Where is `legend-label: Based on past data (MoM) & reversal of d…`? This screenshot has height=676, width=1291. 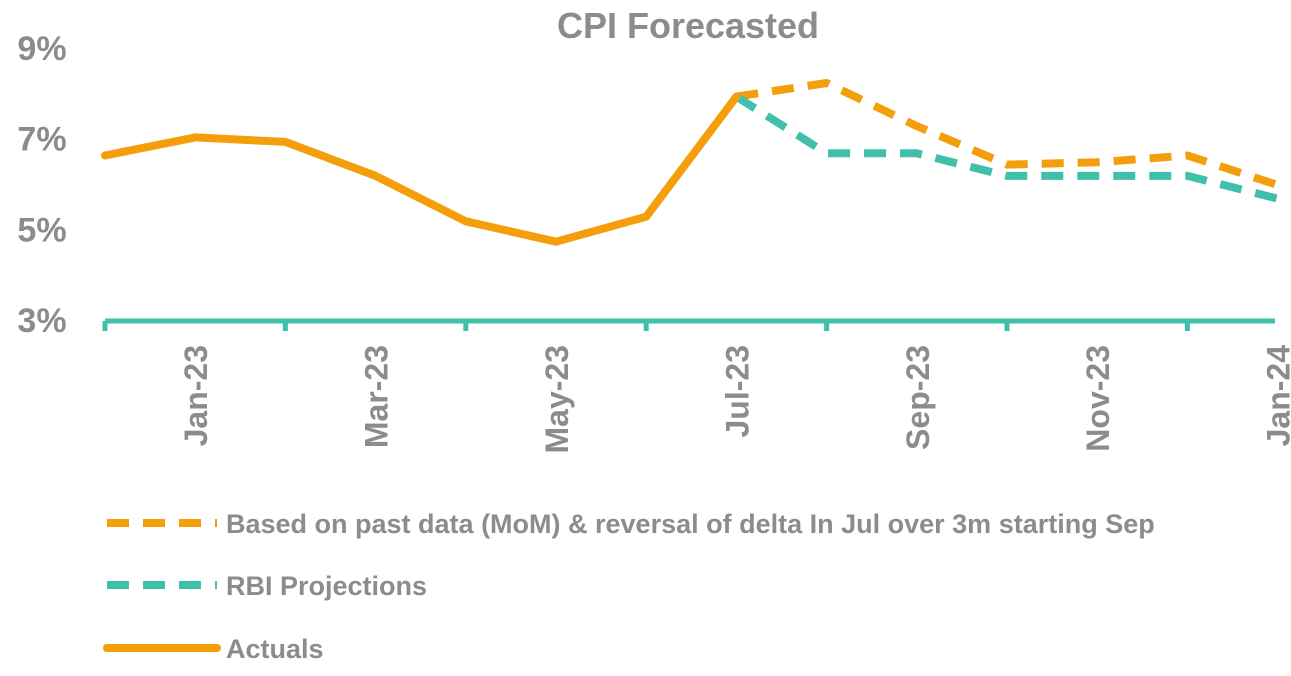 legend-label: Based on past data (MoM) & reversal of d… is located at coordinates (690, 524).